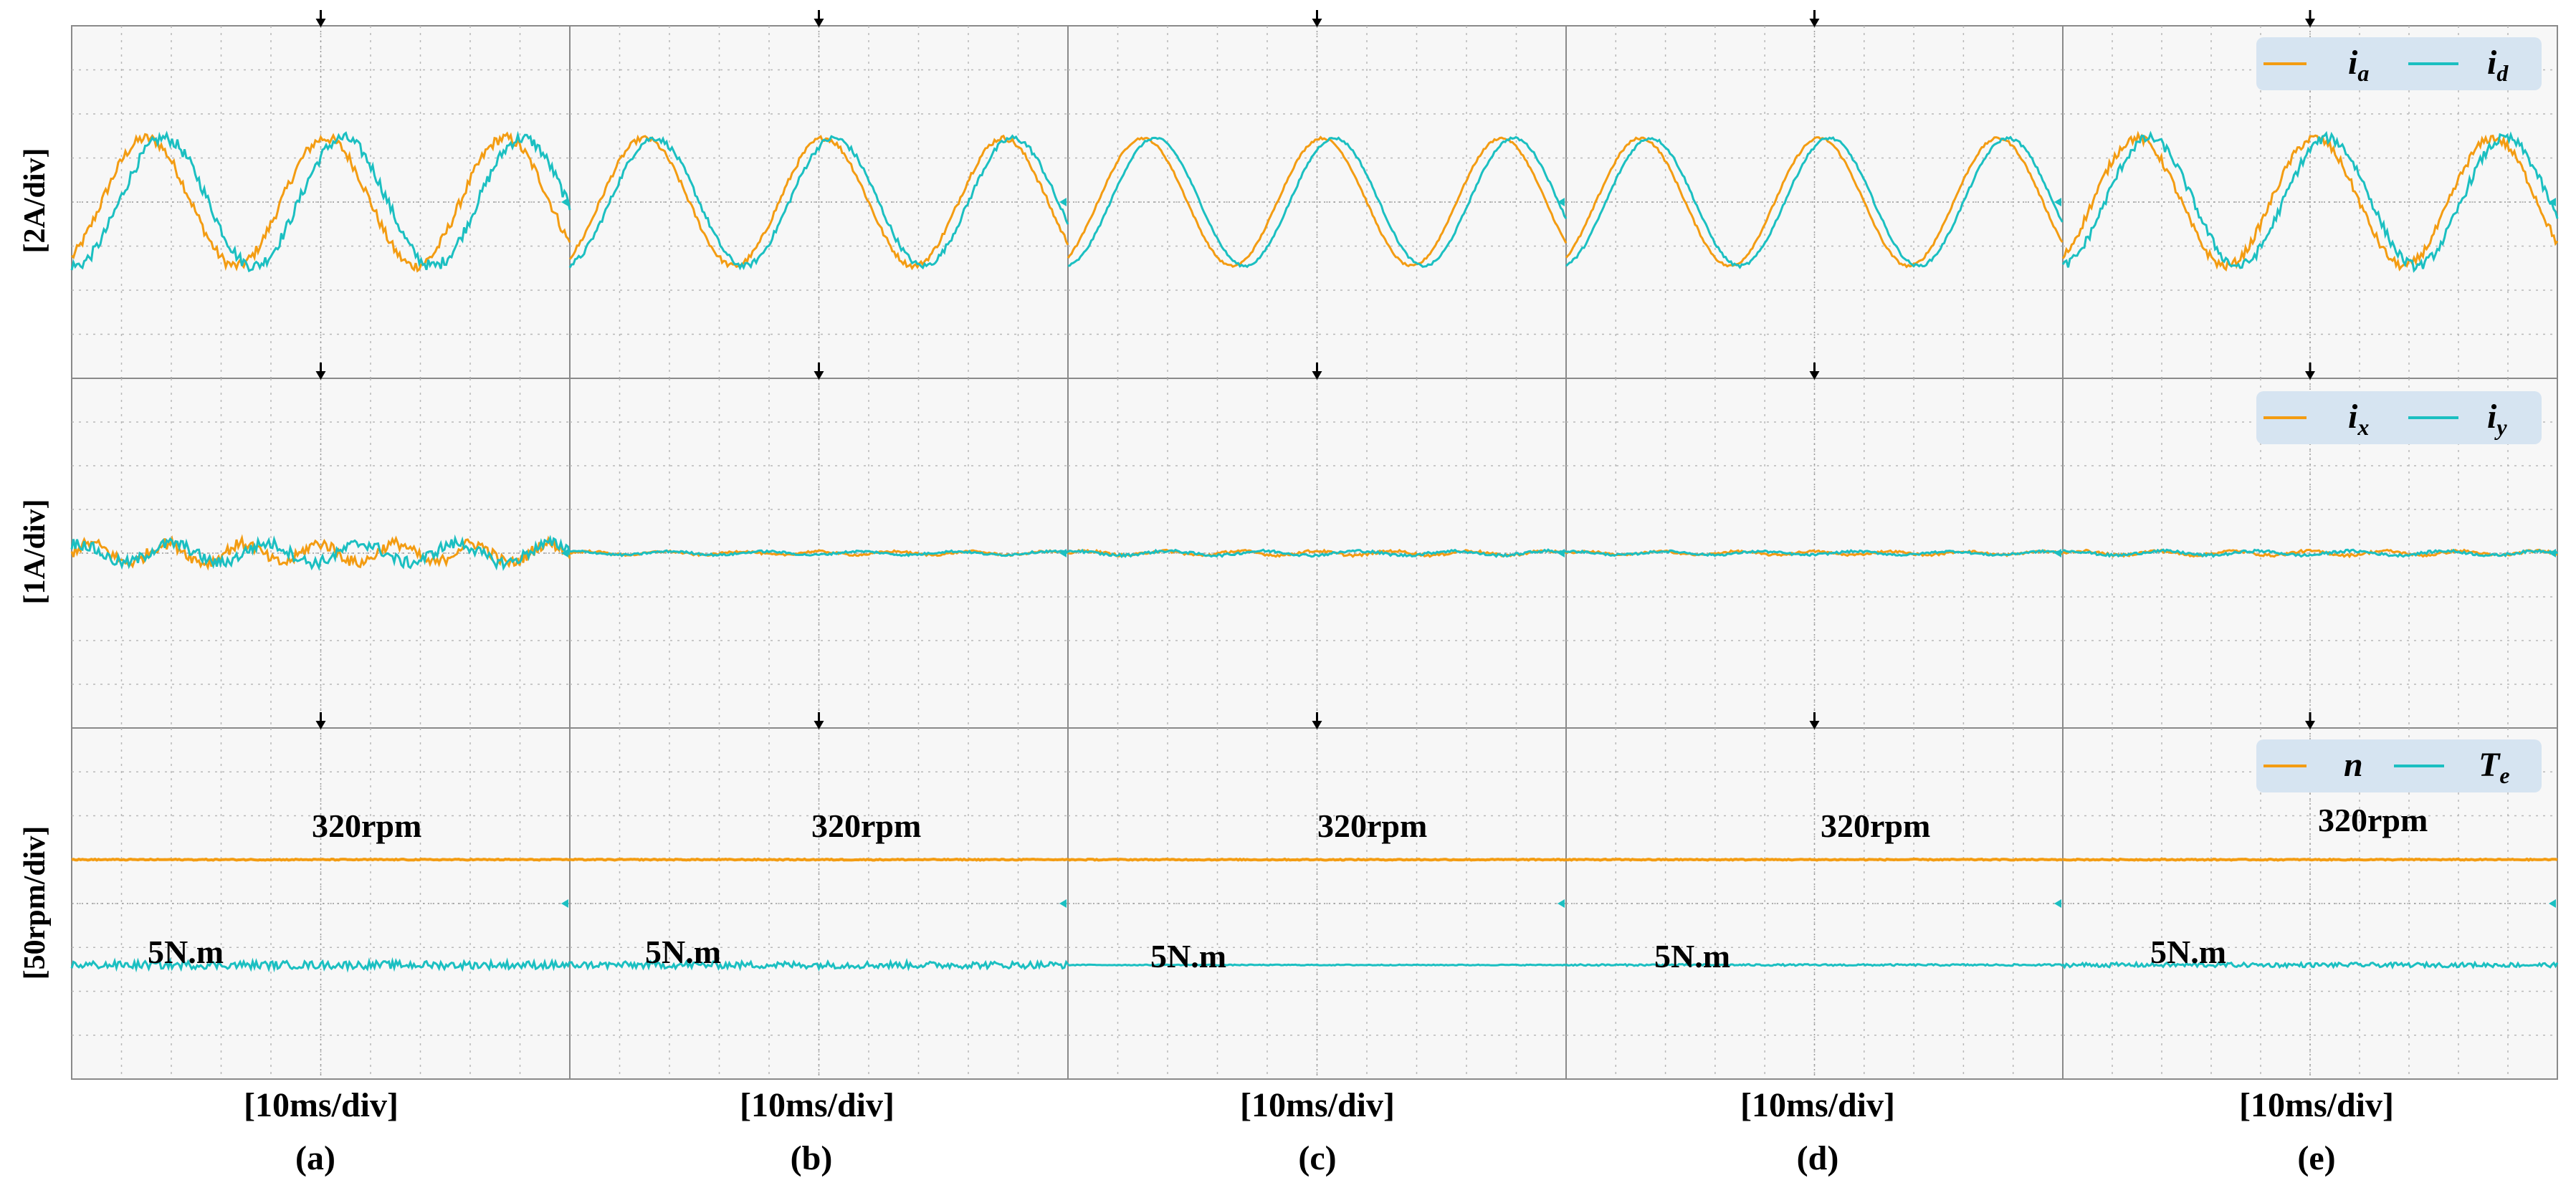 The image size is (2576, 1193). Describe the element at coordinates (2494, 767) in the screenshot. I see `legend-row3-label-te: Te` at that location.